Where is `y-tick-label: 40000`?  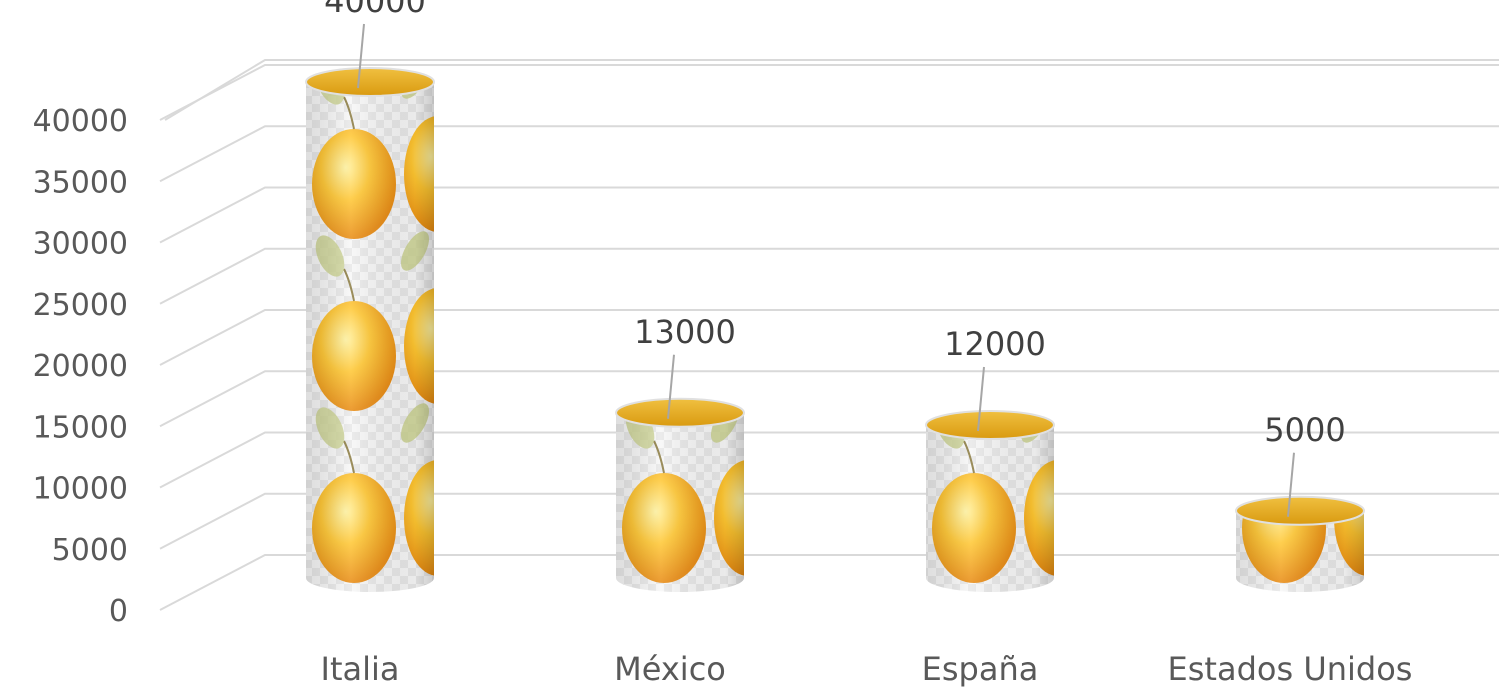 y-tick-label: 40000 is located at coordinates (80, 121).